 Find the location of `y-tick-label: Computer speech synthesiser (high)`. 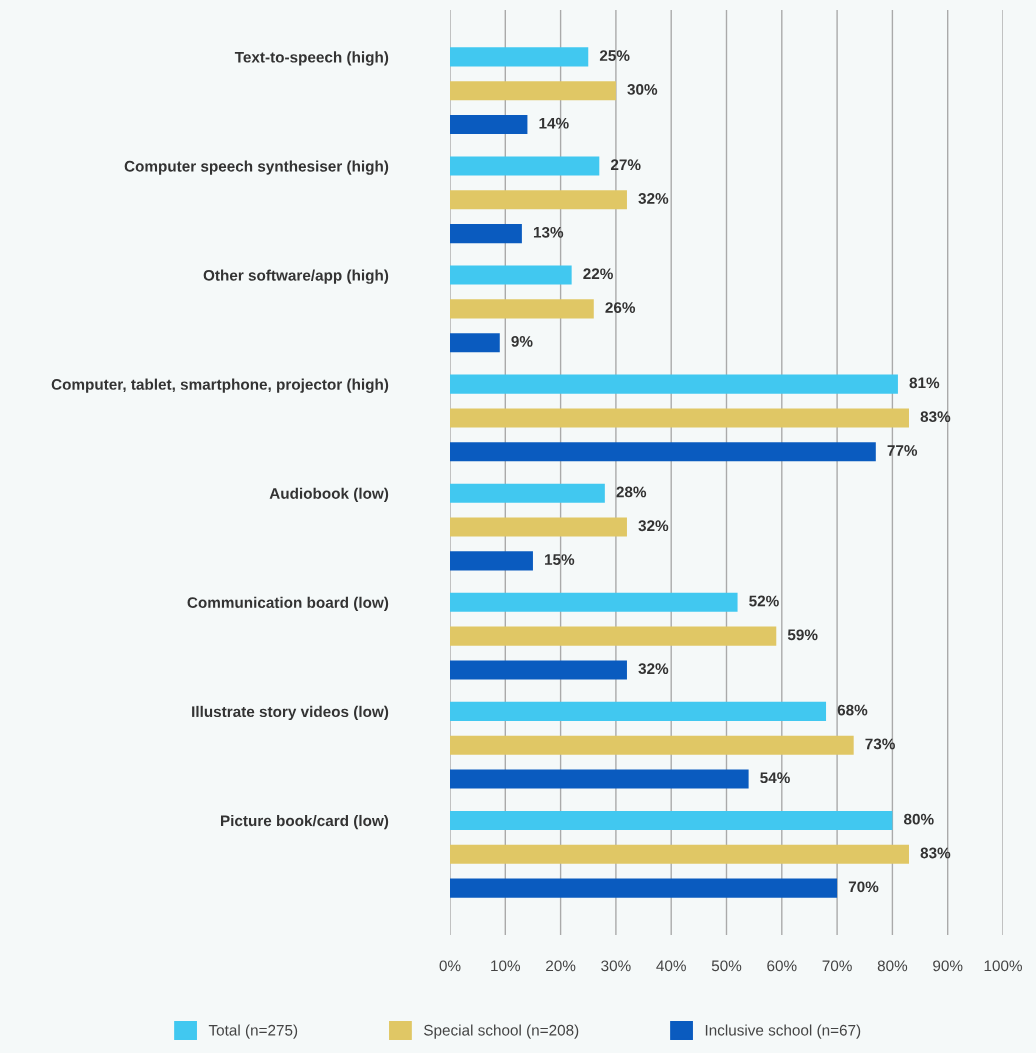

y-tick-label: Computer speech synthesiser (high) is located at coordinates (256, 167).